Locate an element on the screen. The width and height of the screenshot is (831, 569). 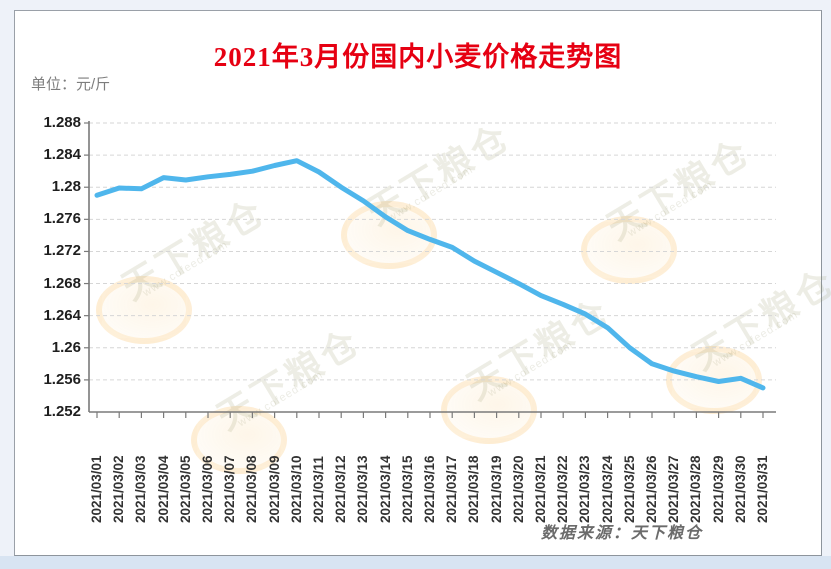
x-axis-label: 2021/03/11 is located at coordinates (318, 489).